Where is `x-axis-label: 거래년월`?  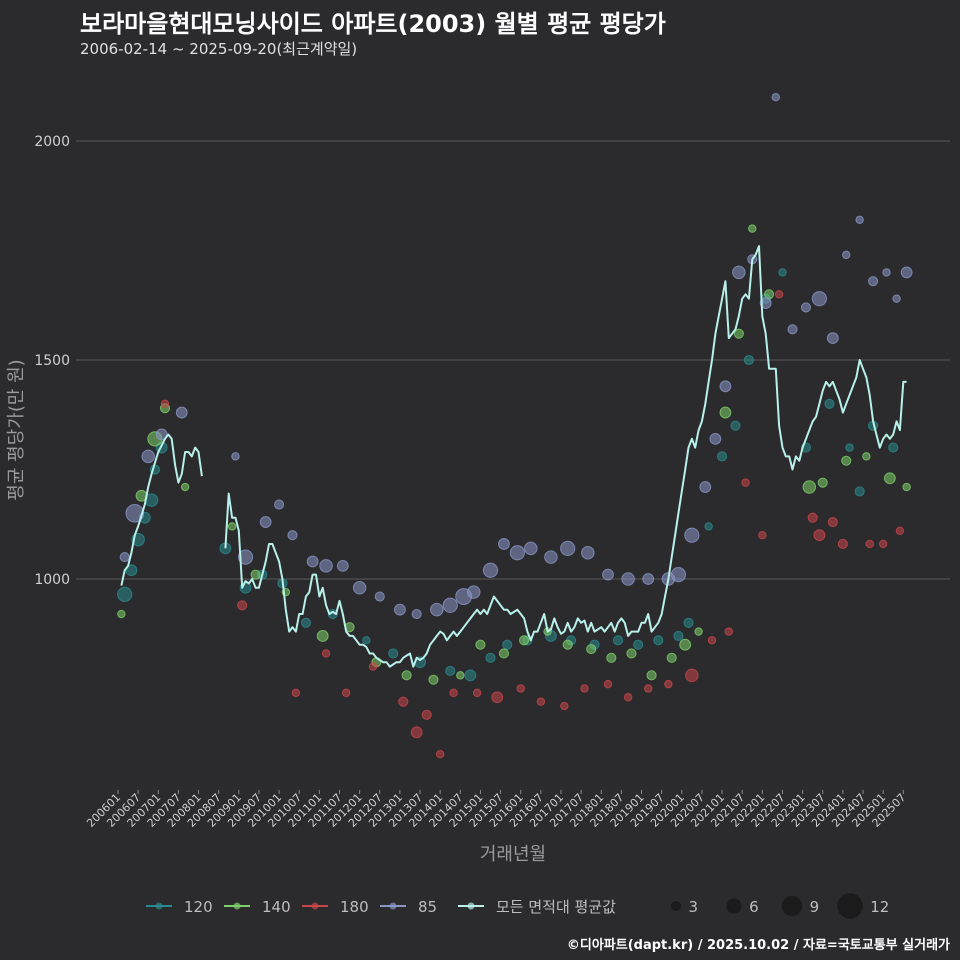 x-axis-label: 거래년월 is located at coordinates (513, 854).